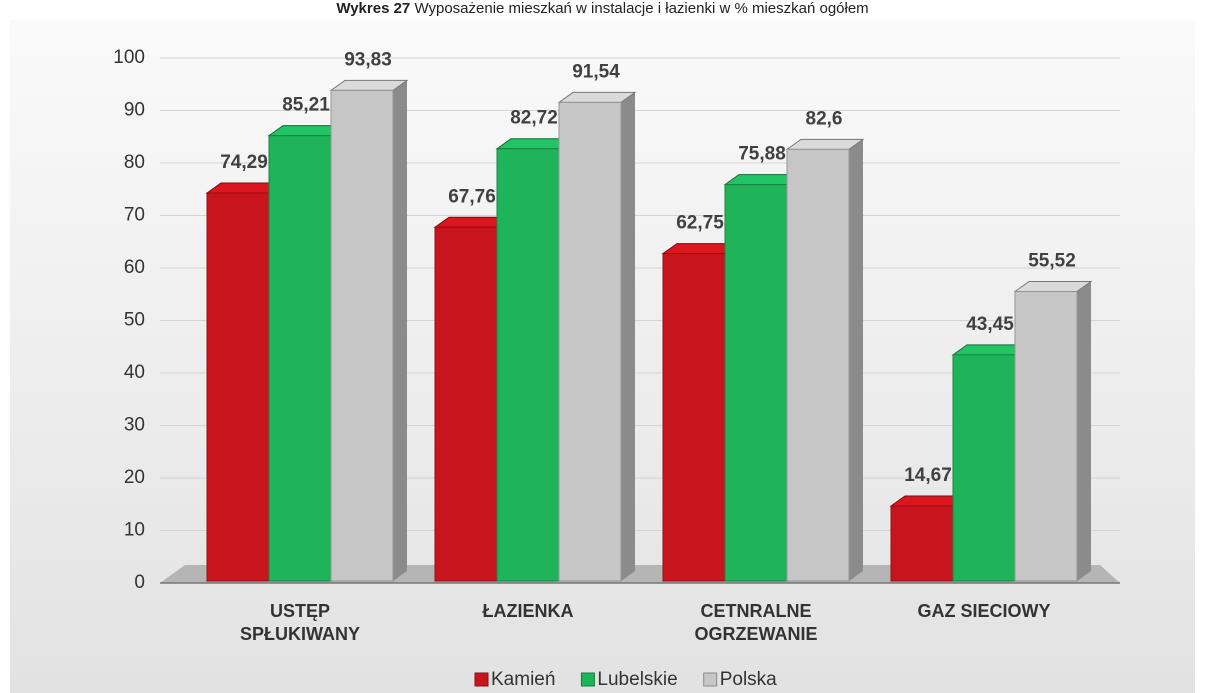 The width and height of the screenshot is (1205, 693). What do you see at coordinates (306, 105) in the screenshot?
I see `value-label: 85,21` at bounding box center [306, 105].